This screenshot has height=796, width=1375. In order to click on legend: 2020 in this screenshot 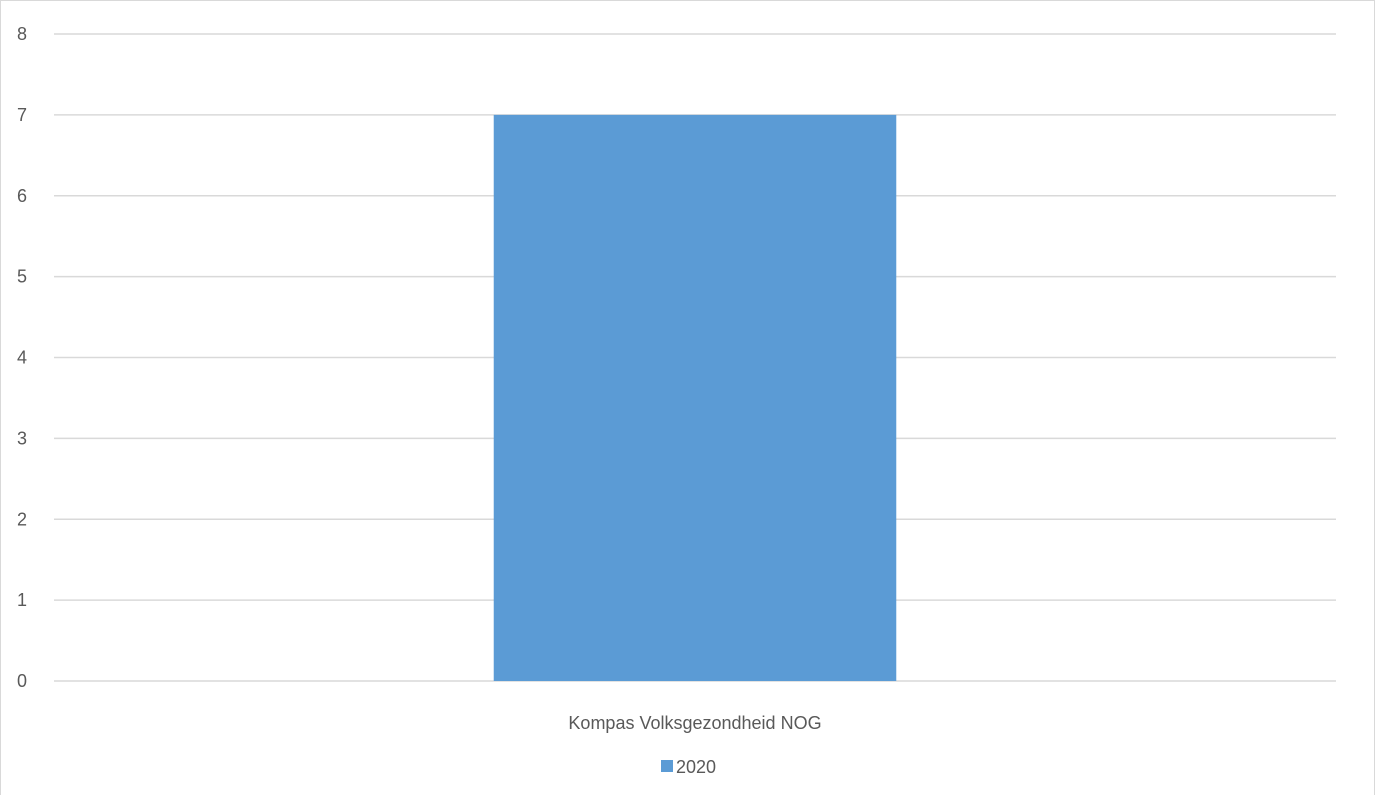, I will do `click(688, 767)`.